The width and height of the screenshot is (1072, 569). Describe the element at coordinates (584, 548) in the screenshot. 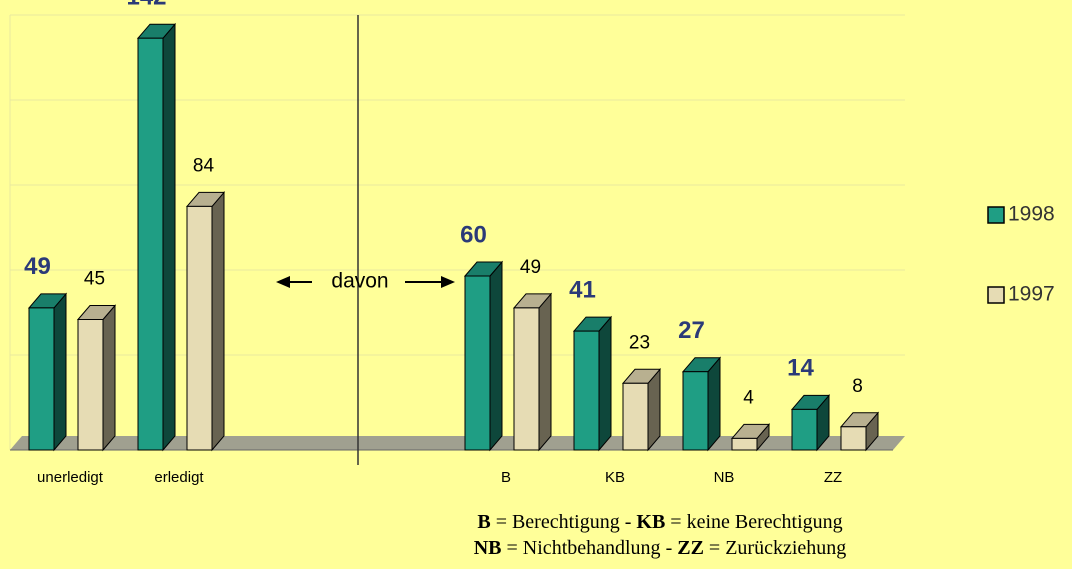

I see `meaning: = Nichtbehandlung` at that location.